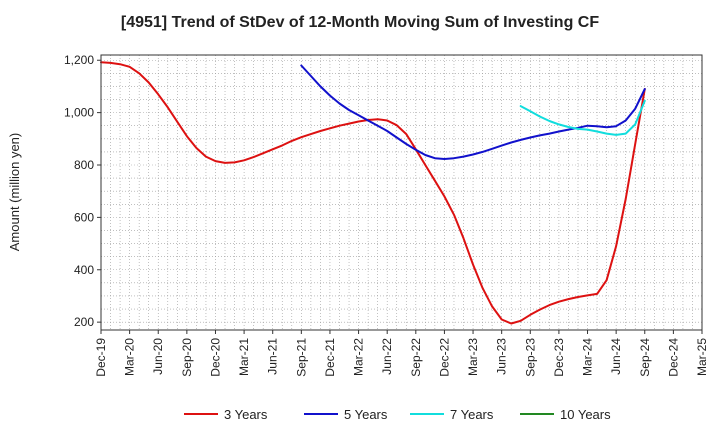 The image size is (720, 440). Describe the element at coordinates (359, 357) in the screenshot. I see `x-tick-label: Mar-22` at that location.